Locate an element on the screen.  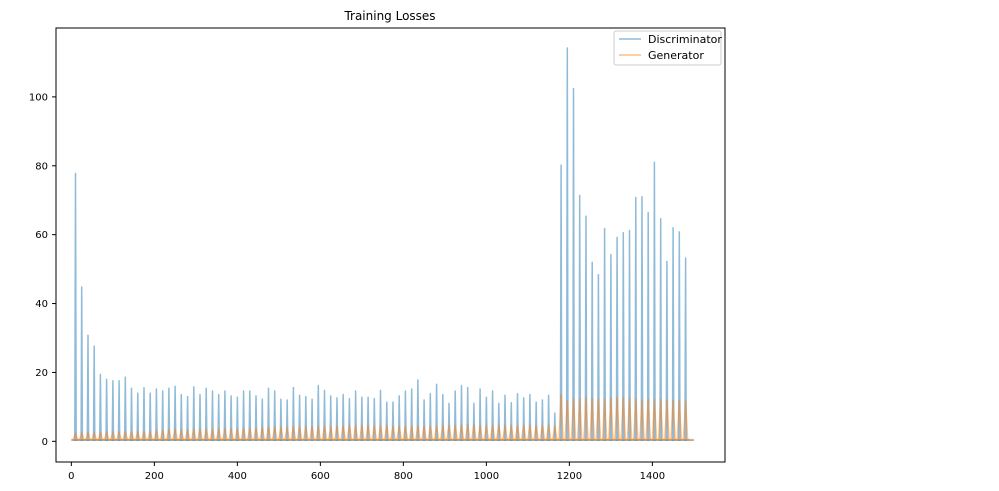
legend: Discriminator Generator is located at coordinates (667, 48).